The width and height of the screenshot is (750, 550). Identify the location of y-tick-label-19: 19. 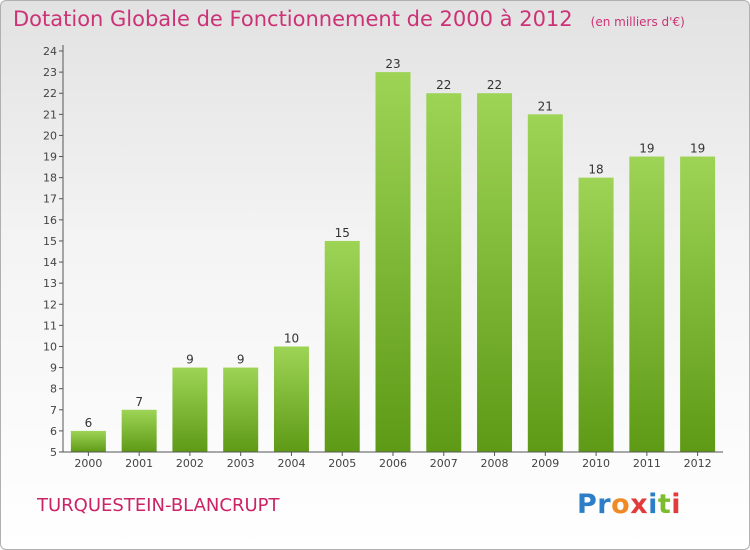
(50, 157).